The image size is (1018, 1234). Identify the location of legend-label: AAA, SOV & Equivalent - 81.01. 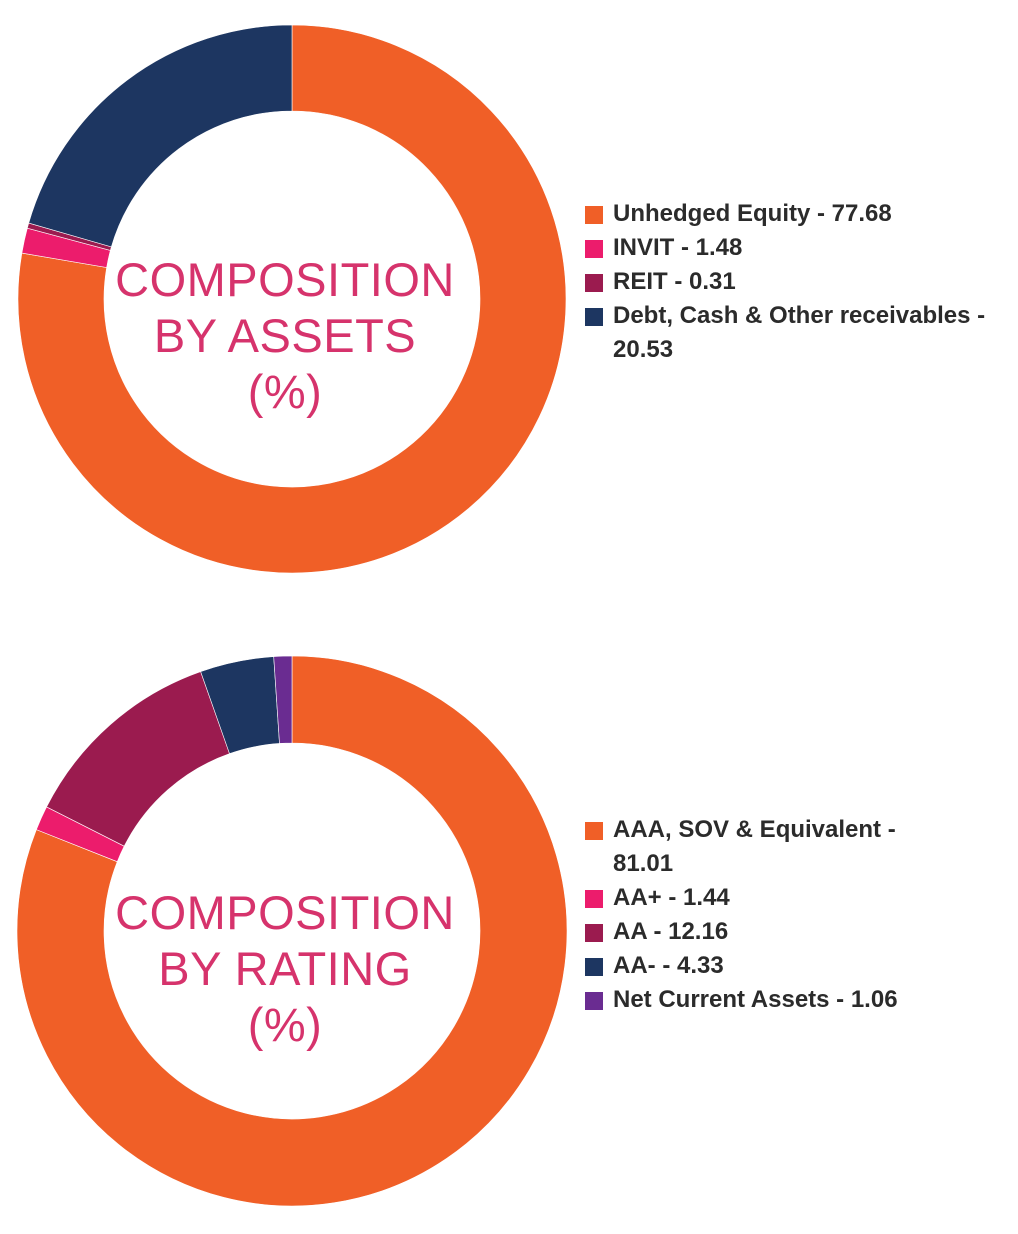
(754, 846).